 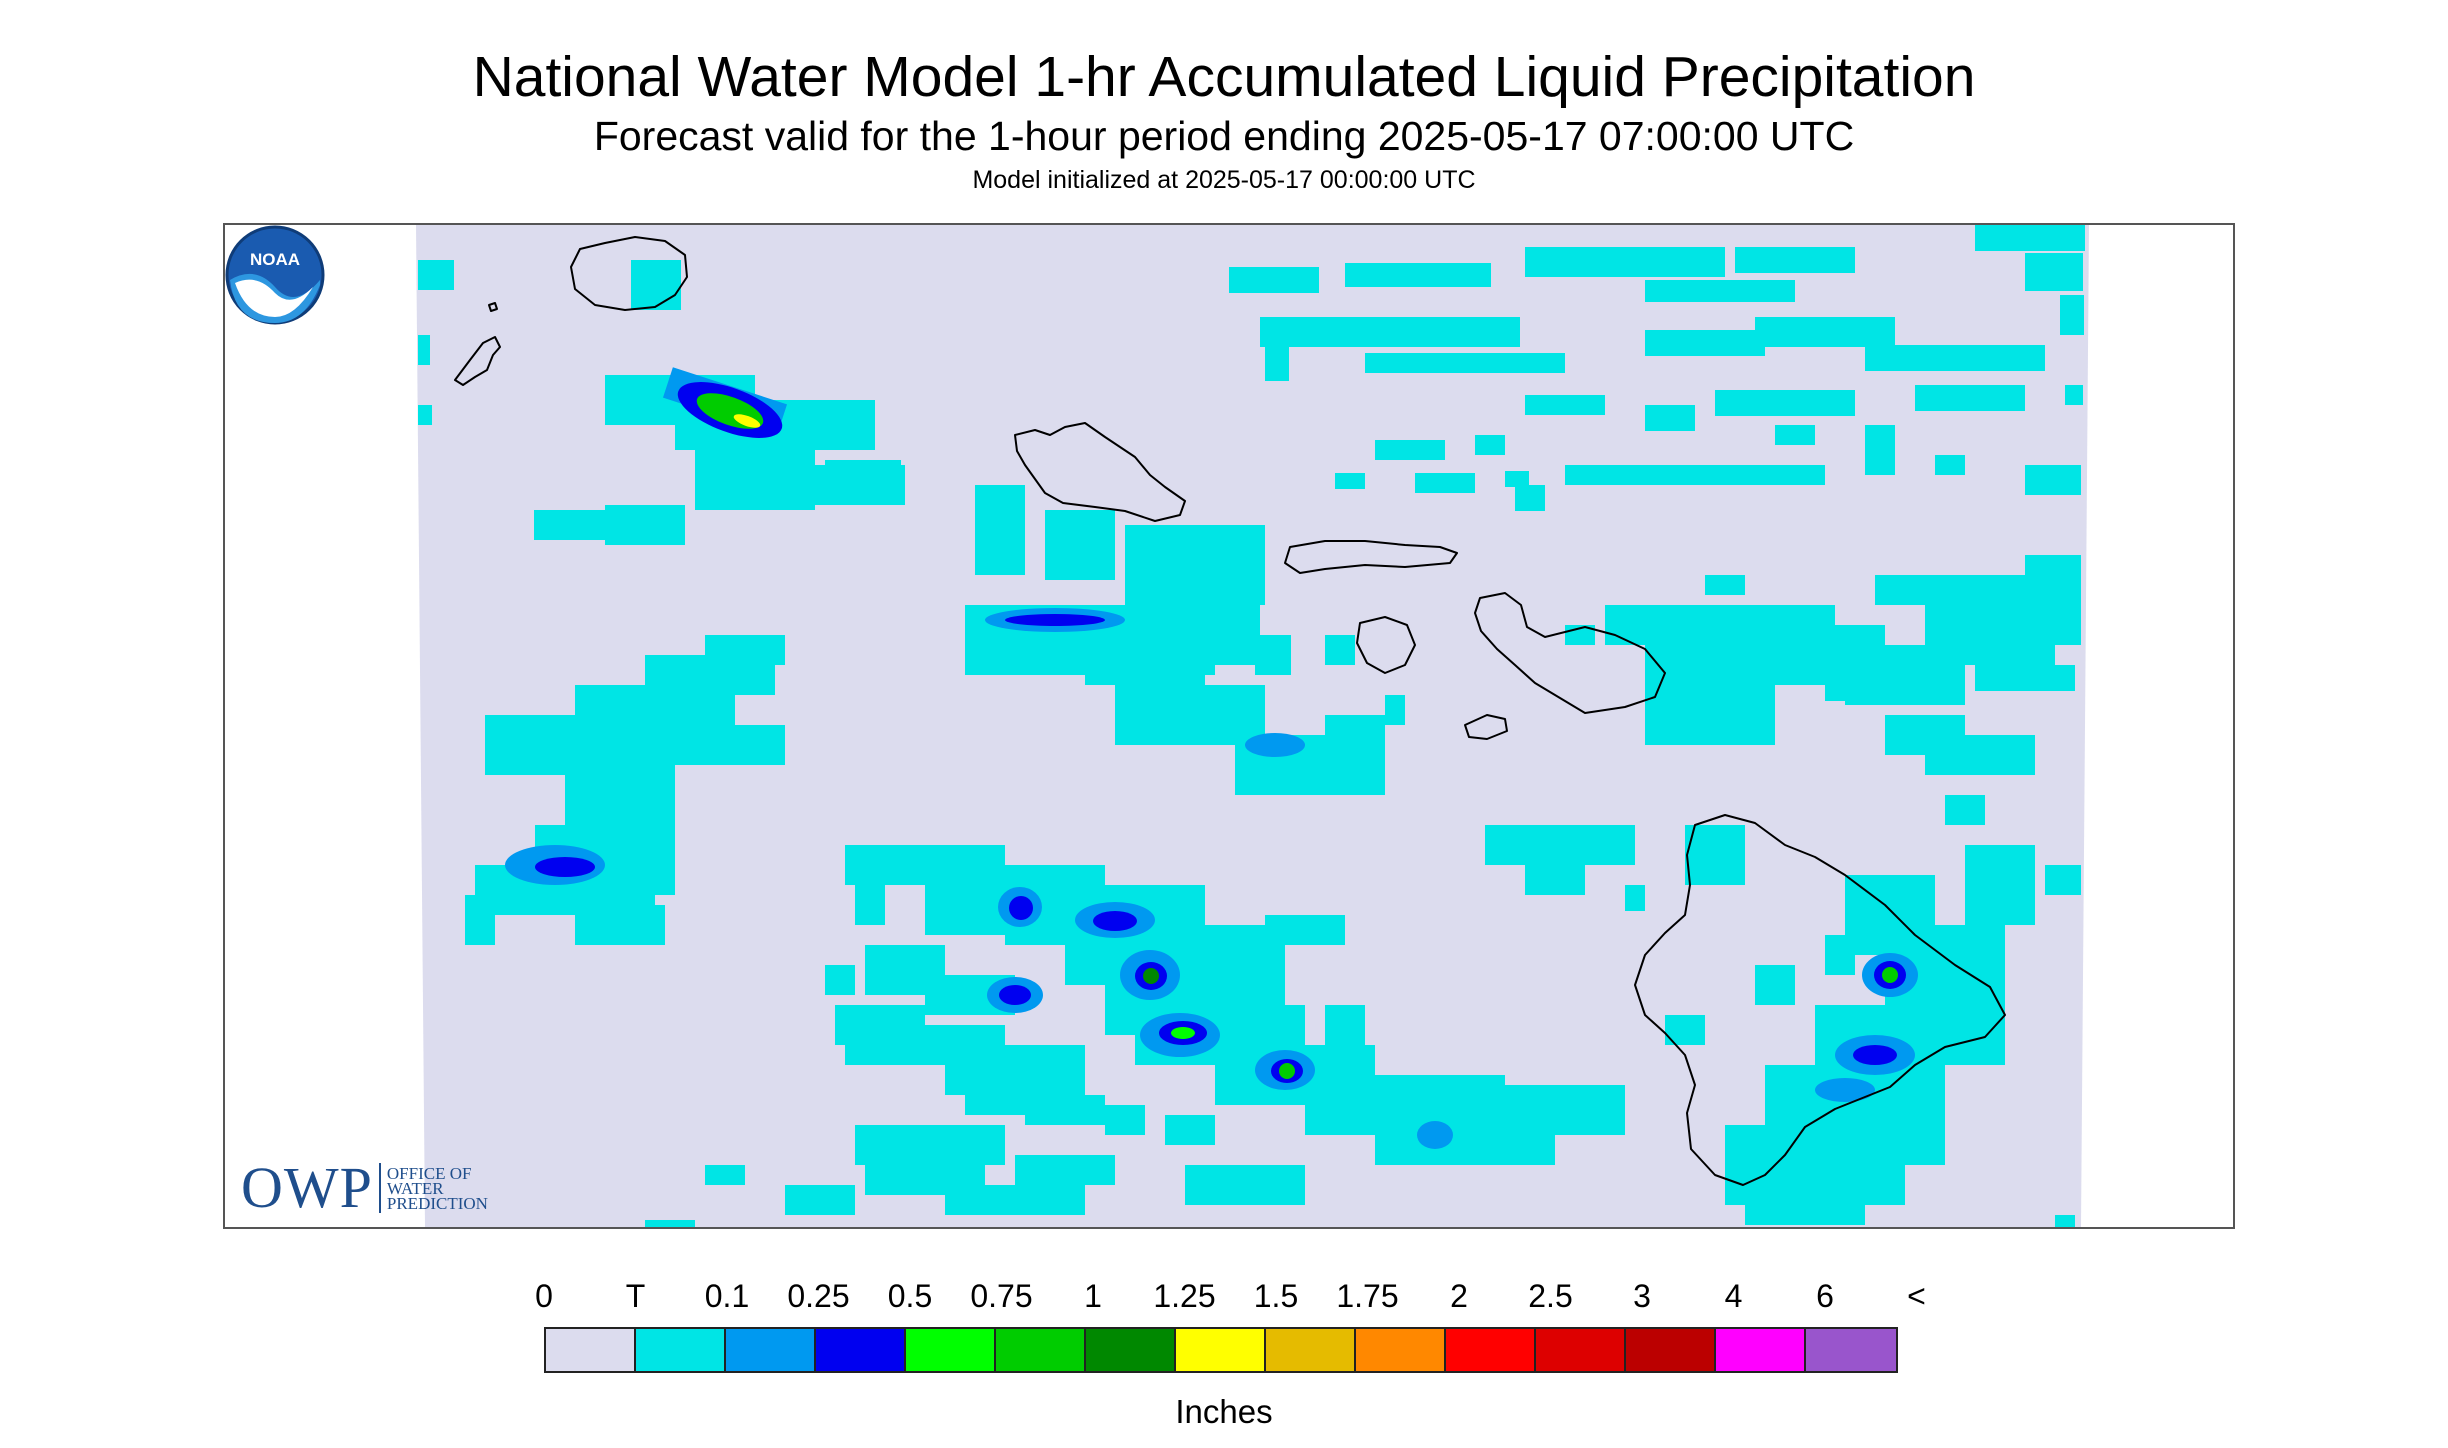 What do you see at coordinates (1371, 557) in the screenshot?
I see `coastline-molokai` at bounding box center [1371, 557].